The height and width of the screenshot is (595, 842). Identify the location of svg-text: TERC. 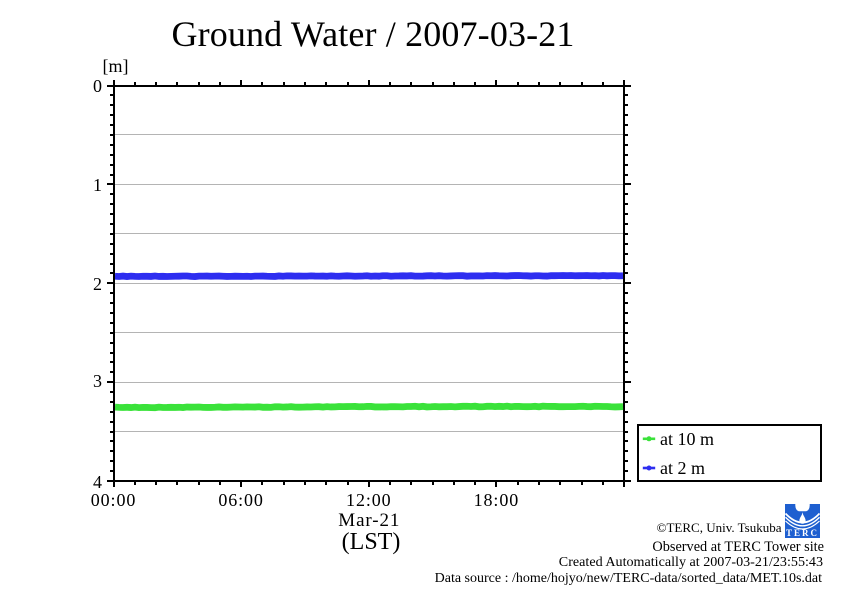
(802, 533).